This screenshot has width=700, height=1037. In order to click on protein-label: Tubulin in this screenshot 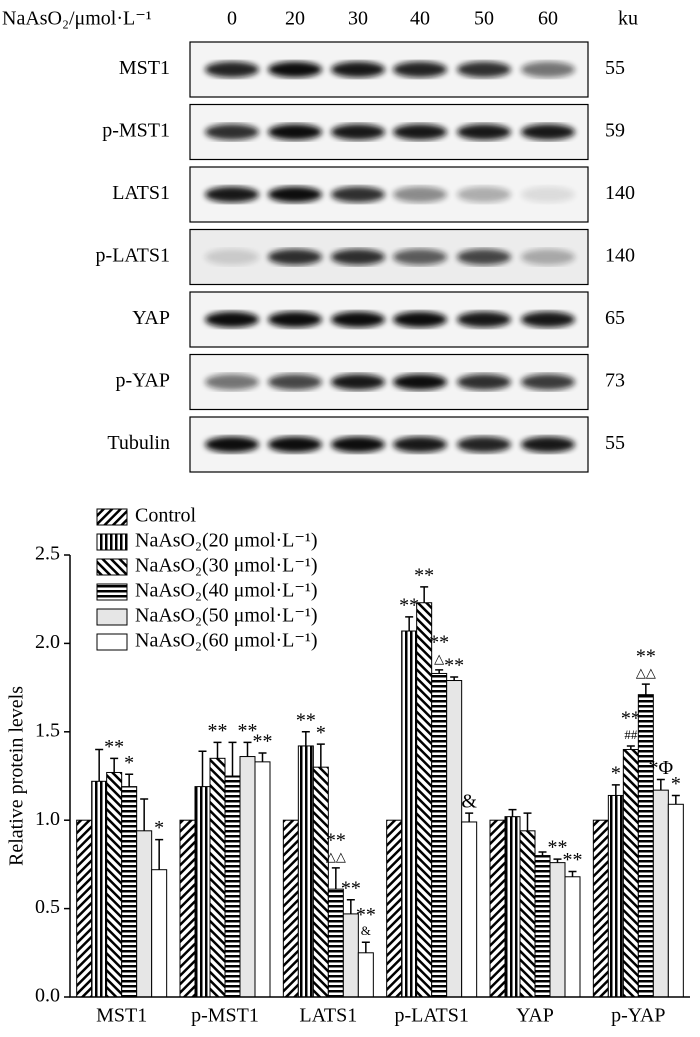, I will do `click(138, 443)`.